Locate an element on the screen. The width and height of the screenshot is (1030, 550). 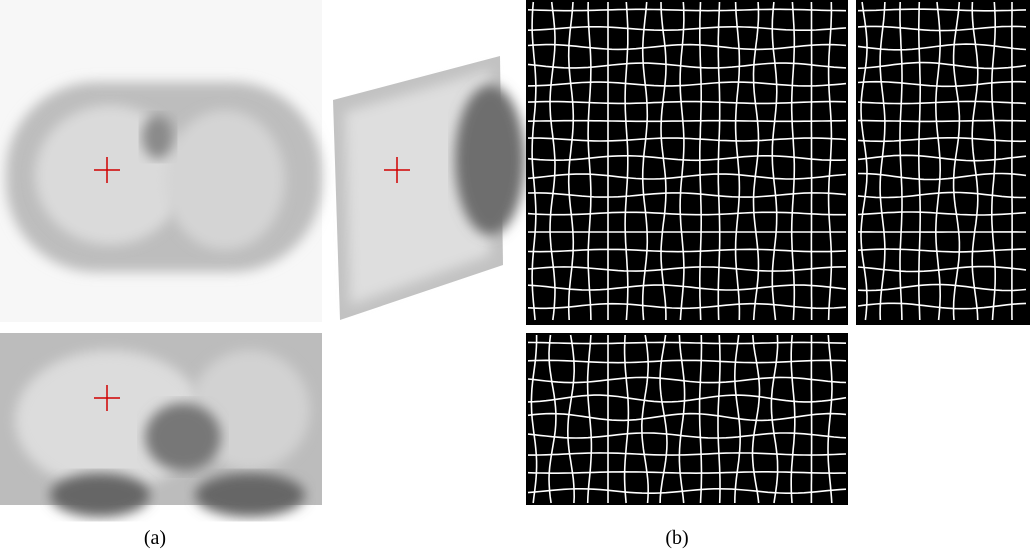
lung is located at coordinates (225, 180).